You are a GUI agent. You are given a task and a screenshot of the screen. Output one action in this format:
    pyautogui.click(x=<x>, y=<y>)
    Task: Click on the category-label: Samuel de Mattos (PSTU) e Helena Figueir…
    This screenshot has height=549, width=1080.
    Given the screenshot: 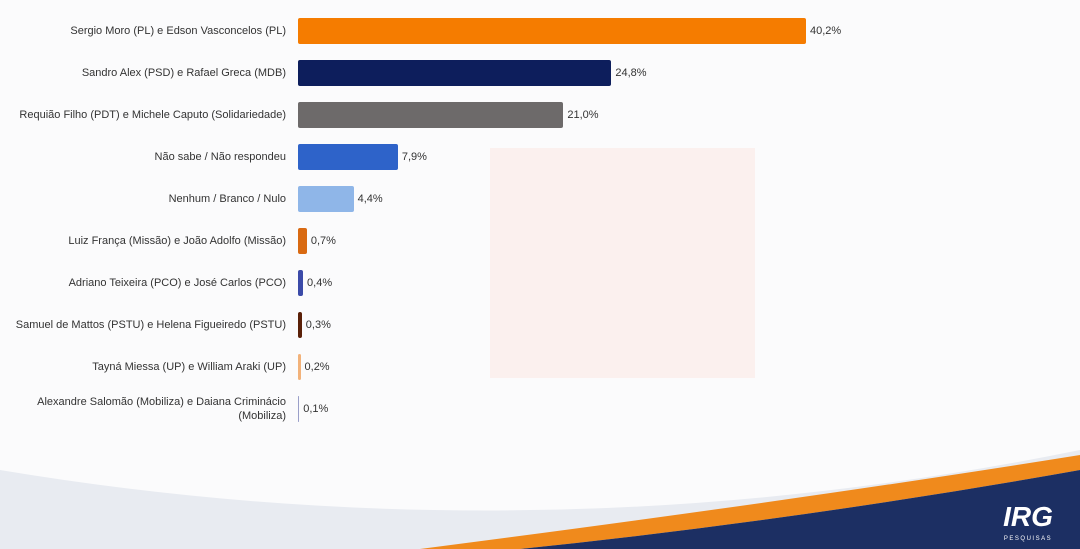 What is the action you would take?
    pyautogui.click(x=150, y=325)
    